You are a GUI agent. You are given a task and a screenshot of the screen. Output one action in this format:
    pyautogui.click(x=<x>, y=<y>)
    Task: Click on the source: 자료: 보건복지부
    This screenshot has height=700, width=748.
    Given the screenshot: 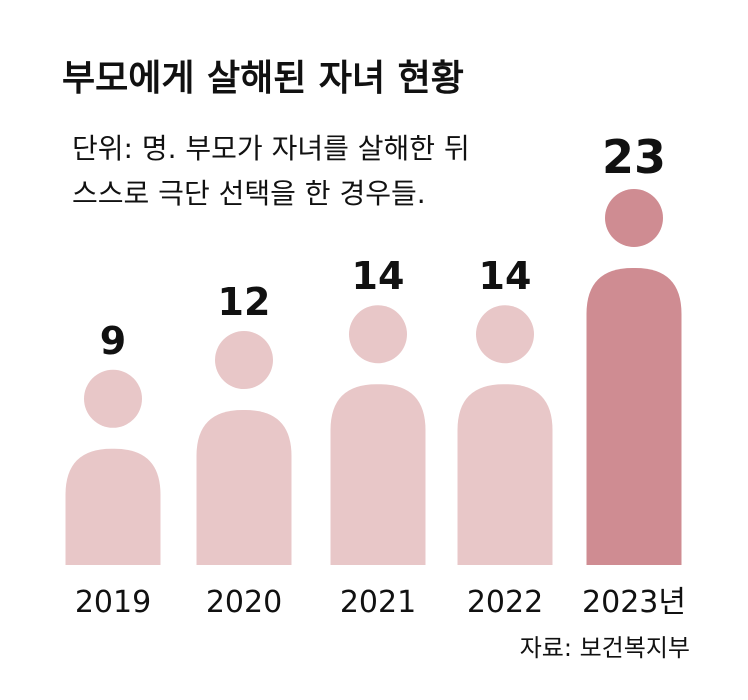 What is the action you would take?
    pyautogui.click(x=605, y=648)
    